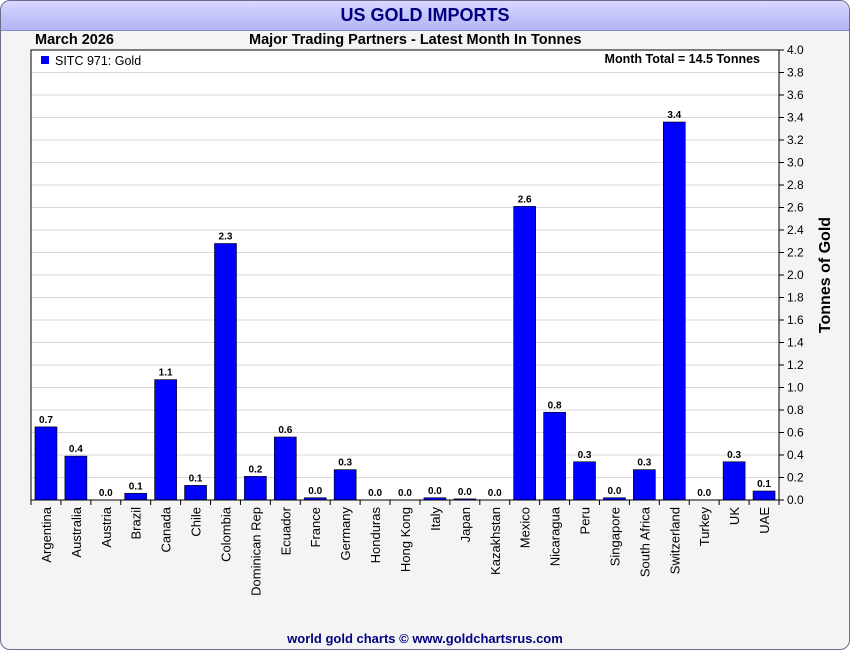 The image size is (850, 650). What do you see at coordinates (682, 59) in the screenshot?
I see `month-total-annotation: Month Total = 14.5 Tonnes` at bounding box center [682, 59].